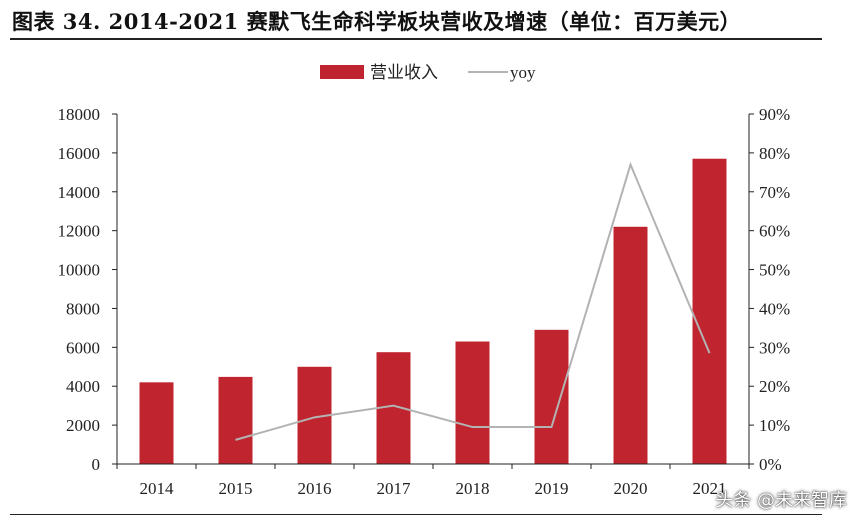 The width and height of the screenshot is (859, 520). What do you see at coordinates (630, 345) in the screenshot?
I see `bar-2020` at bounding box center [630, 345].